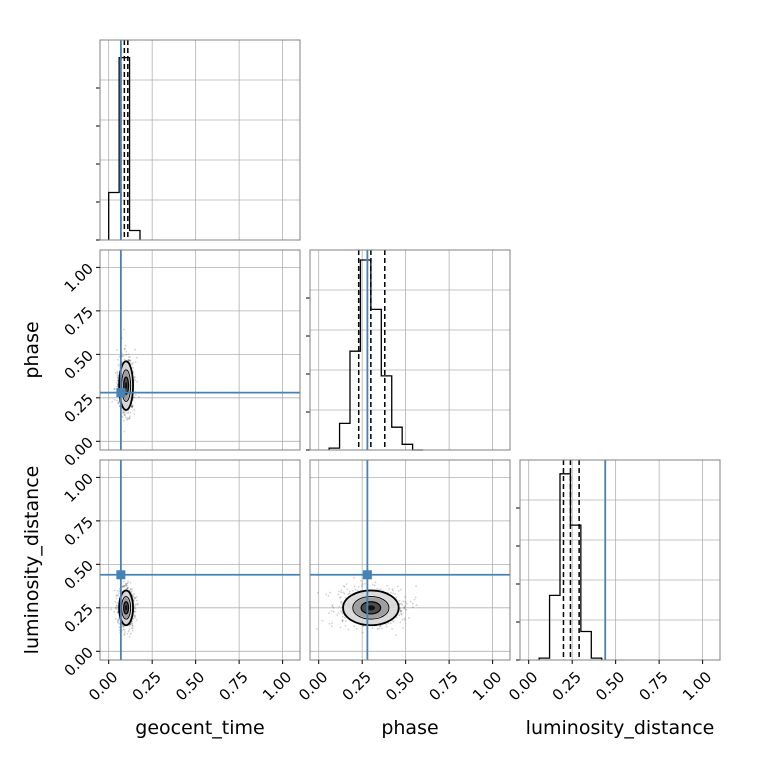 The height and width of the screenshot is (764, 760). What do you see at coordinates (313, 686) in the screenshot?
I see `x-tick-label: 0.00` at bounding box center [313, 686].